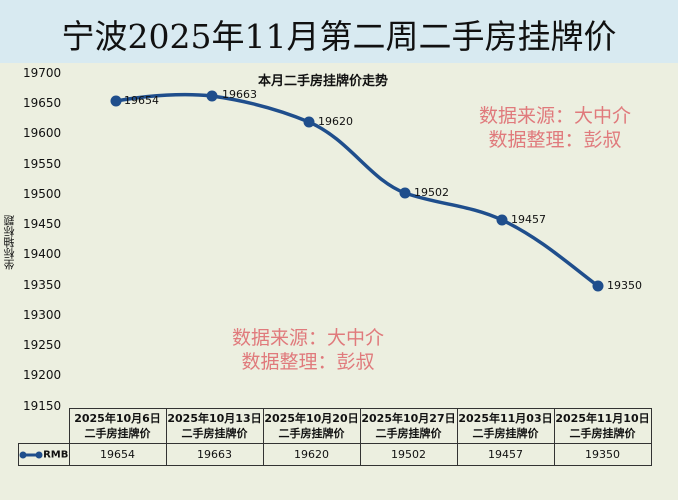 The width and height of the screenshot is (678, 500). What do you see at coordinates (528, 219) in the screenshot?
I see `data-label: 19457` at bounding box center [528, 219].